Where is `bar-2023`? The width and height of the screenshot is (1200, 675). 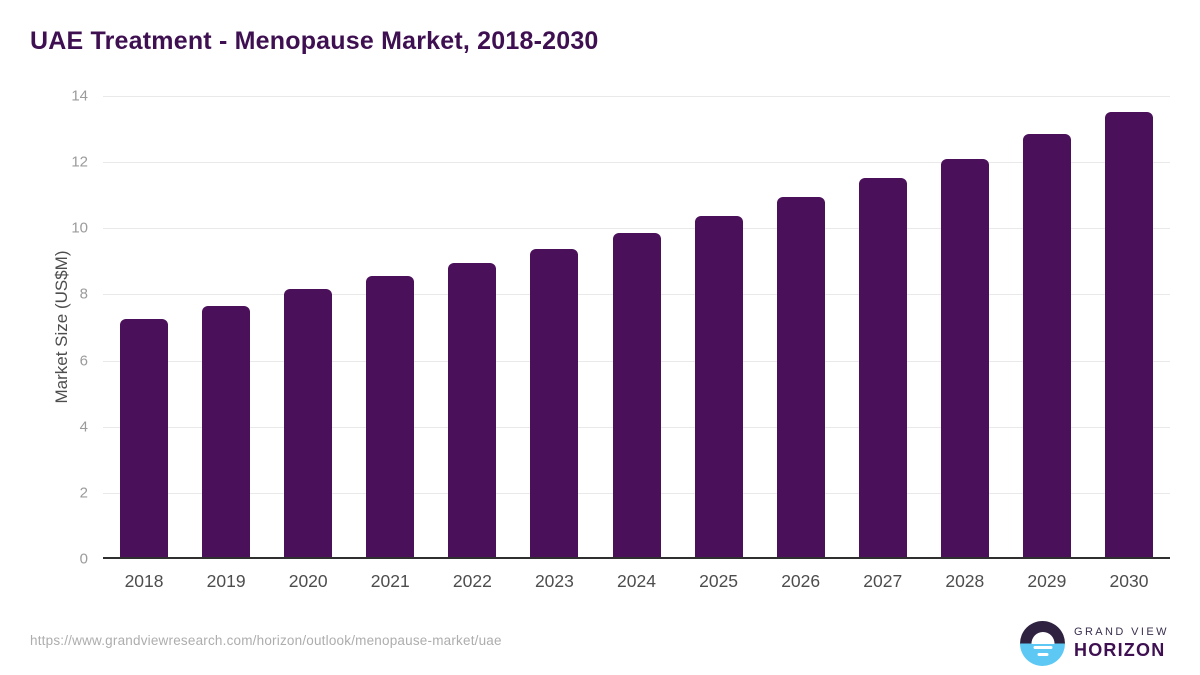 bar-2023 is located at coordinates (554, 403).